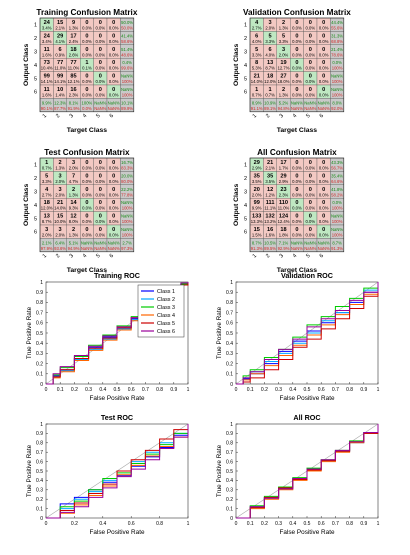 The width and height of the screenshot is (410, 555). What do you see at coordinates (166, 308) in the screenshot?
I see `legend-entry: Class 3` at bounding box center [166, 308].